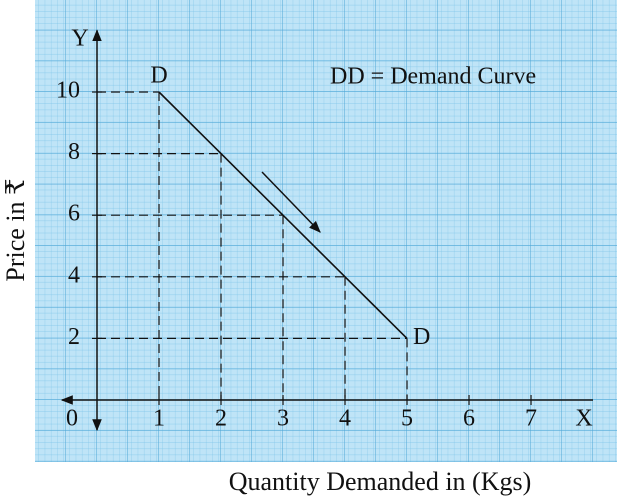 The image size is (617, 501). I want to click on y-tick-label: 2, so click(74, 337).